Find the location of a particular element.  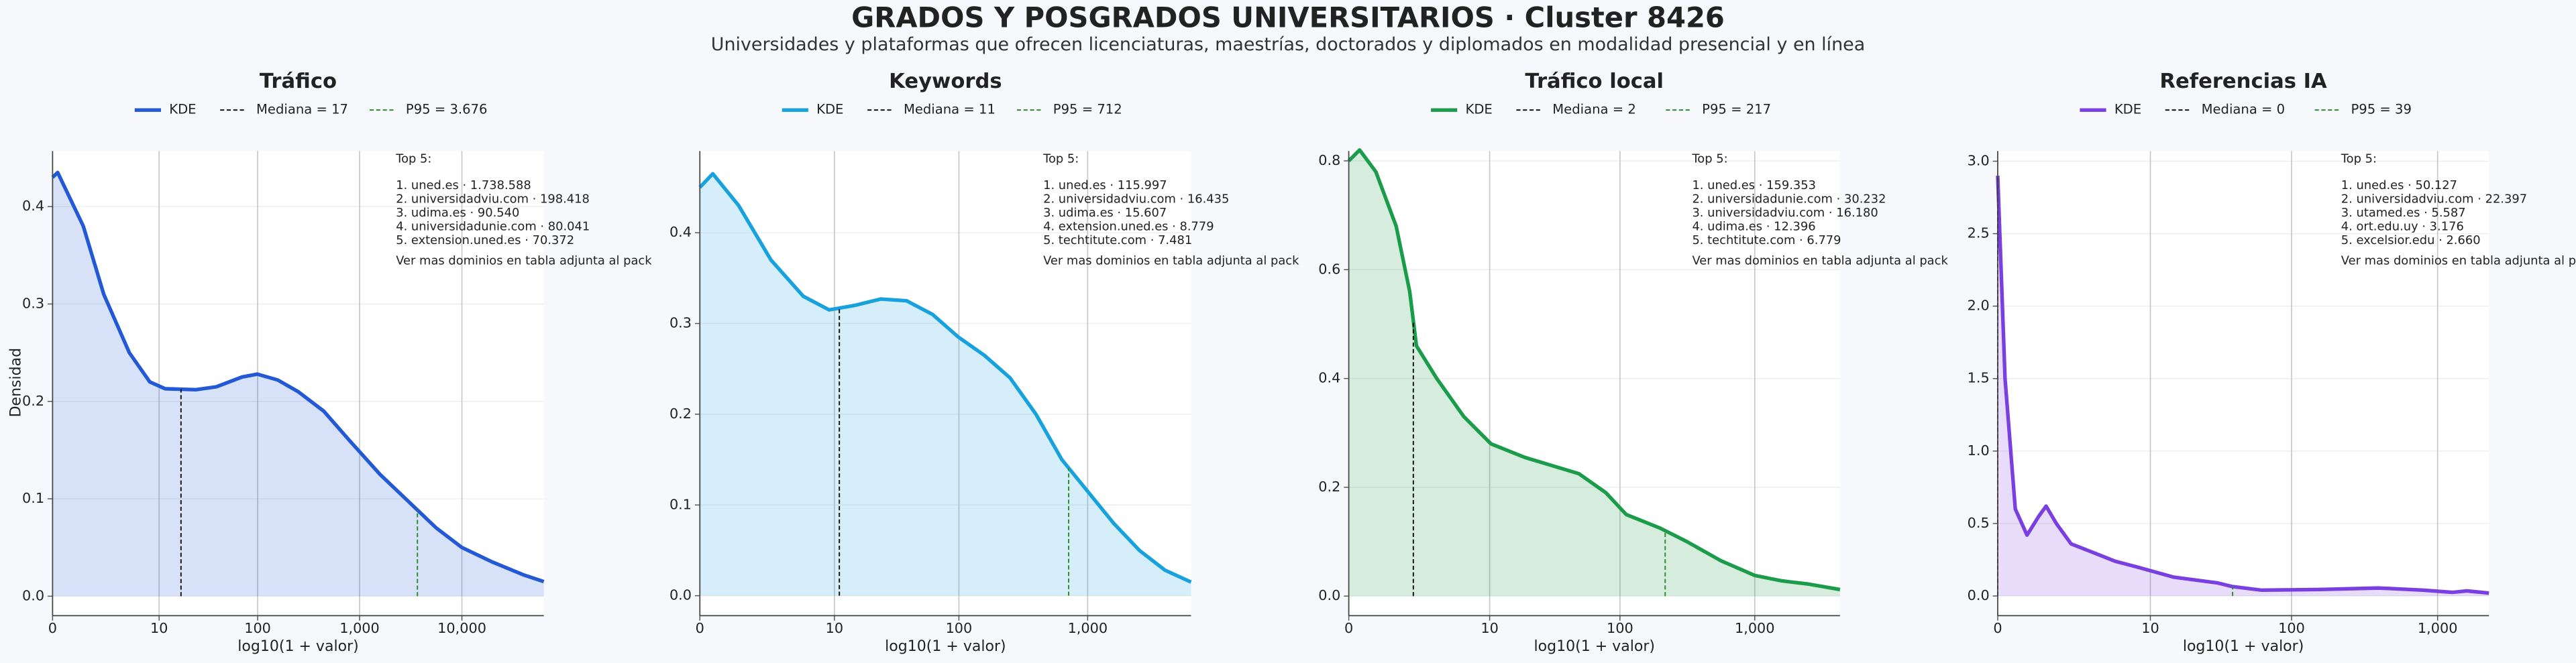

annotation-item: 5. techtitute.com · 7.481 is located at coordinates (1117, 240).